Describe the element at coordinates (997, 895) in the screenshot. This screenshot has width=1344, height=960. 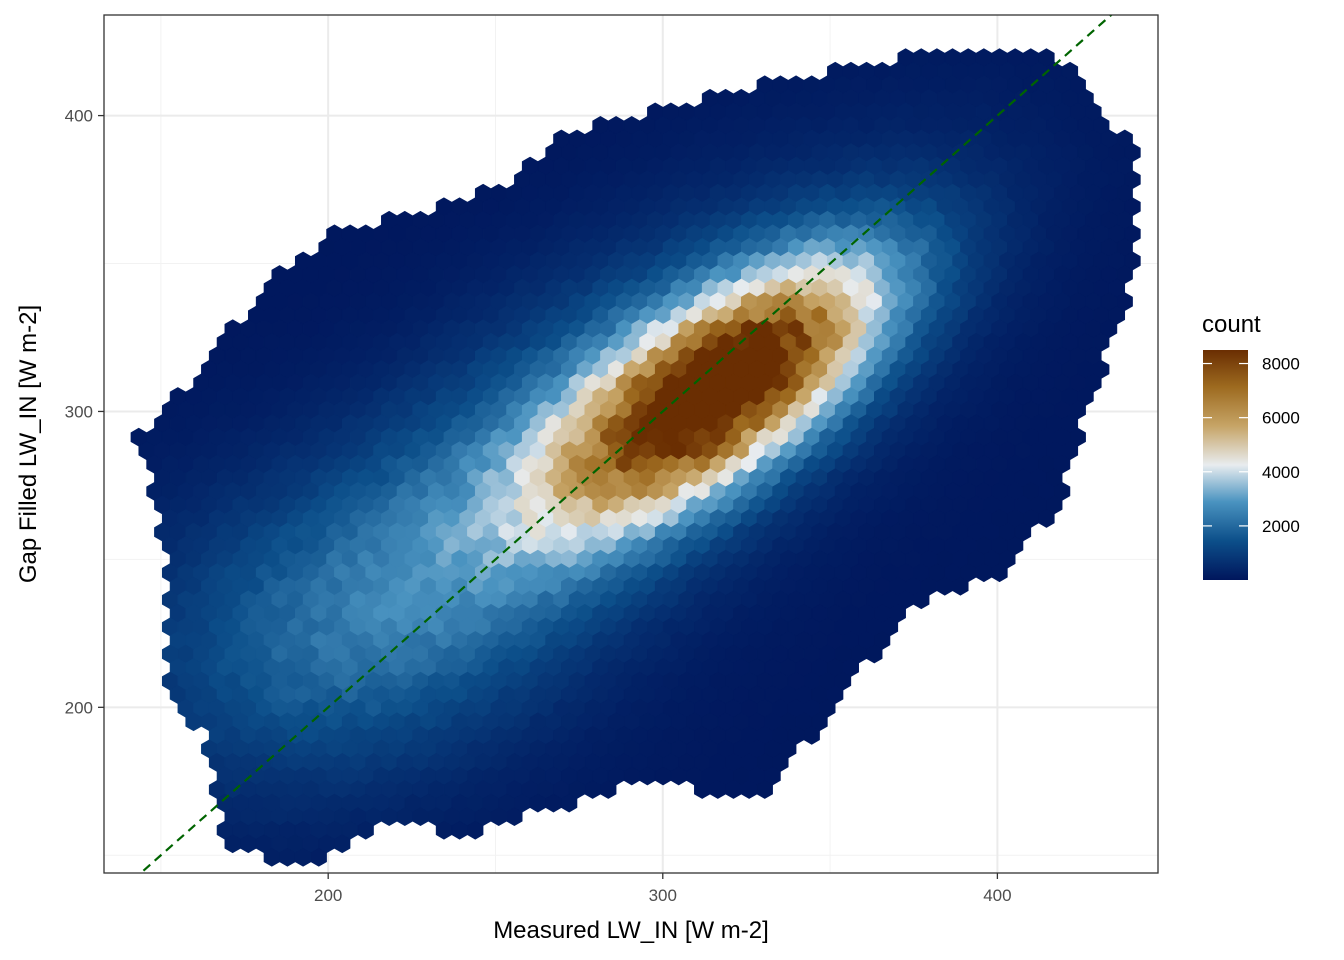
I see `x-tick-label: 400` at that location.